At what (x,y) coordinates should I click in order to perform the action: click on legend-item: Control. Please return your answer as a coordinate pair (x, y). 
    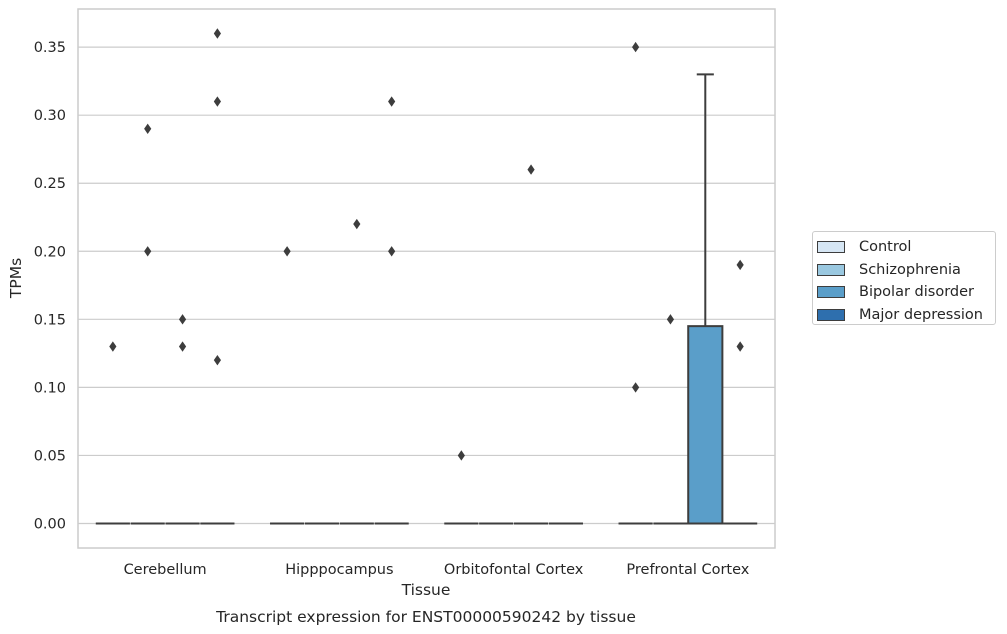
    Looking at the image, I should click on (906, 247).